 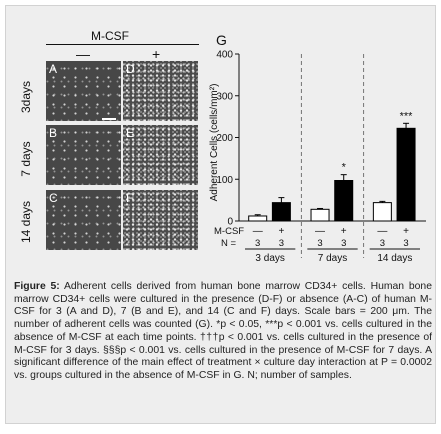 What do you see at coordinates (224, 96) in the screenshot?
I see `y-tick-label: 300` at bounding box center [224, 96].